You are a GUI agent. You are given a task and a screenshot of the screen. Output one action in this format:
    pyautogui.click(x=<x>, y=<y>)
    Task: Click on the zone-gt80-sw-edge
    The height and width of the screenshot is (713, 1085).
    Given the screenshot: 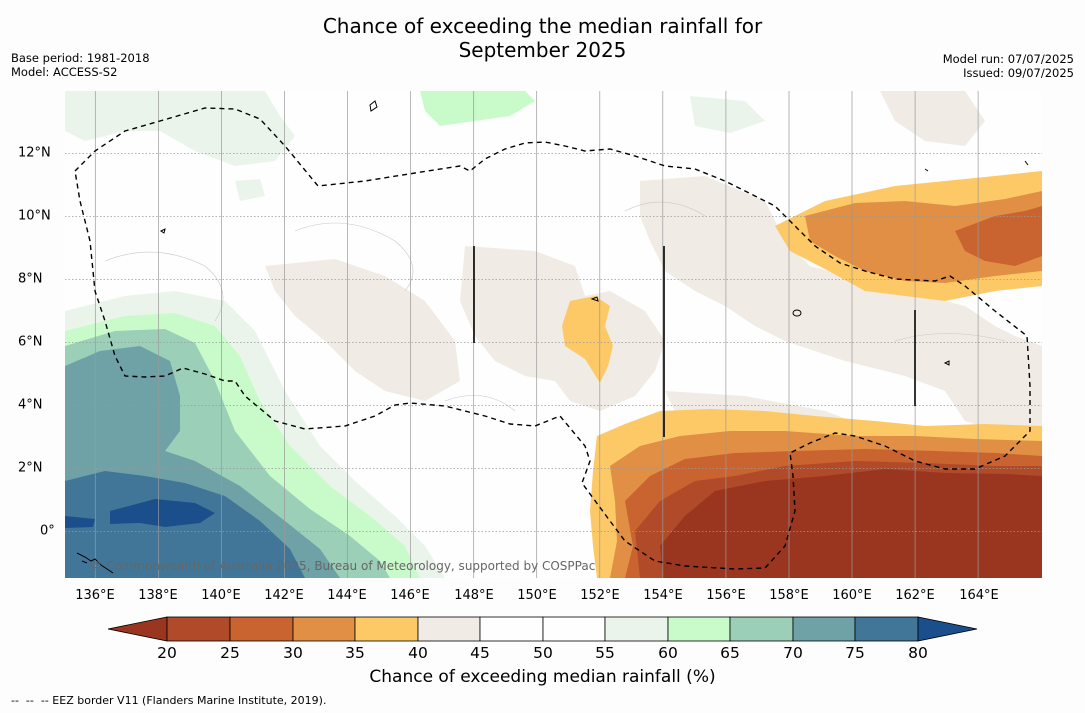 What is the action you would take?
    pyautogui.click(x=80, y=522)
    